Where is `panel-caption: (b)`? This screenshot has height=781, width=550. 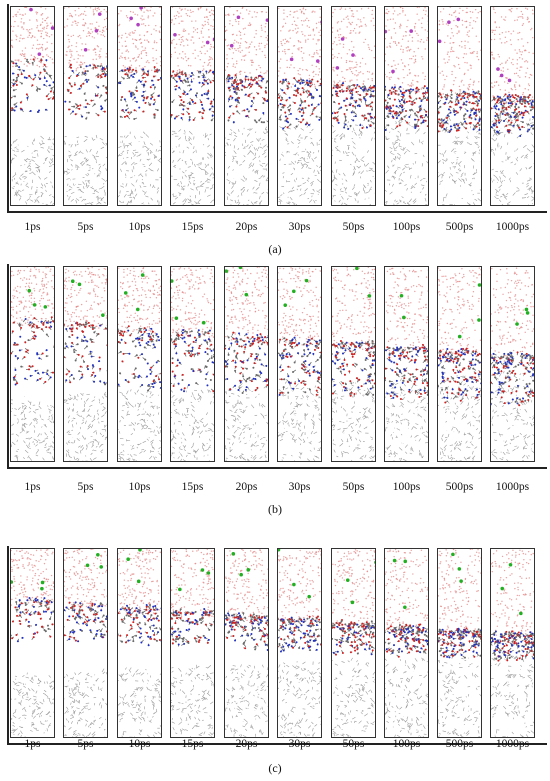
panel-caption: (b) is located at coordinates (275, 509).